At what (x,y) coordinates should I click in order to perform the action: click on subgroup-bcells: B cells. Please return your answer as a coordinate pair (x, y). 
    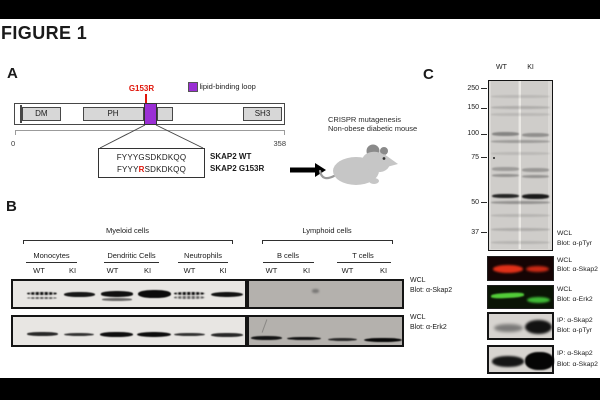
    Looking at the image, I should click on (288, 255).